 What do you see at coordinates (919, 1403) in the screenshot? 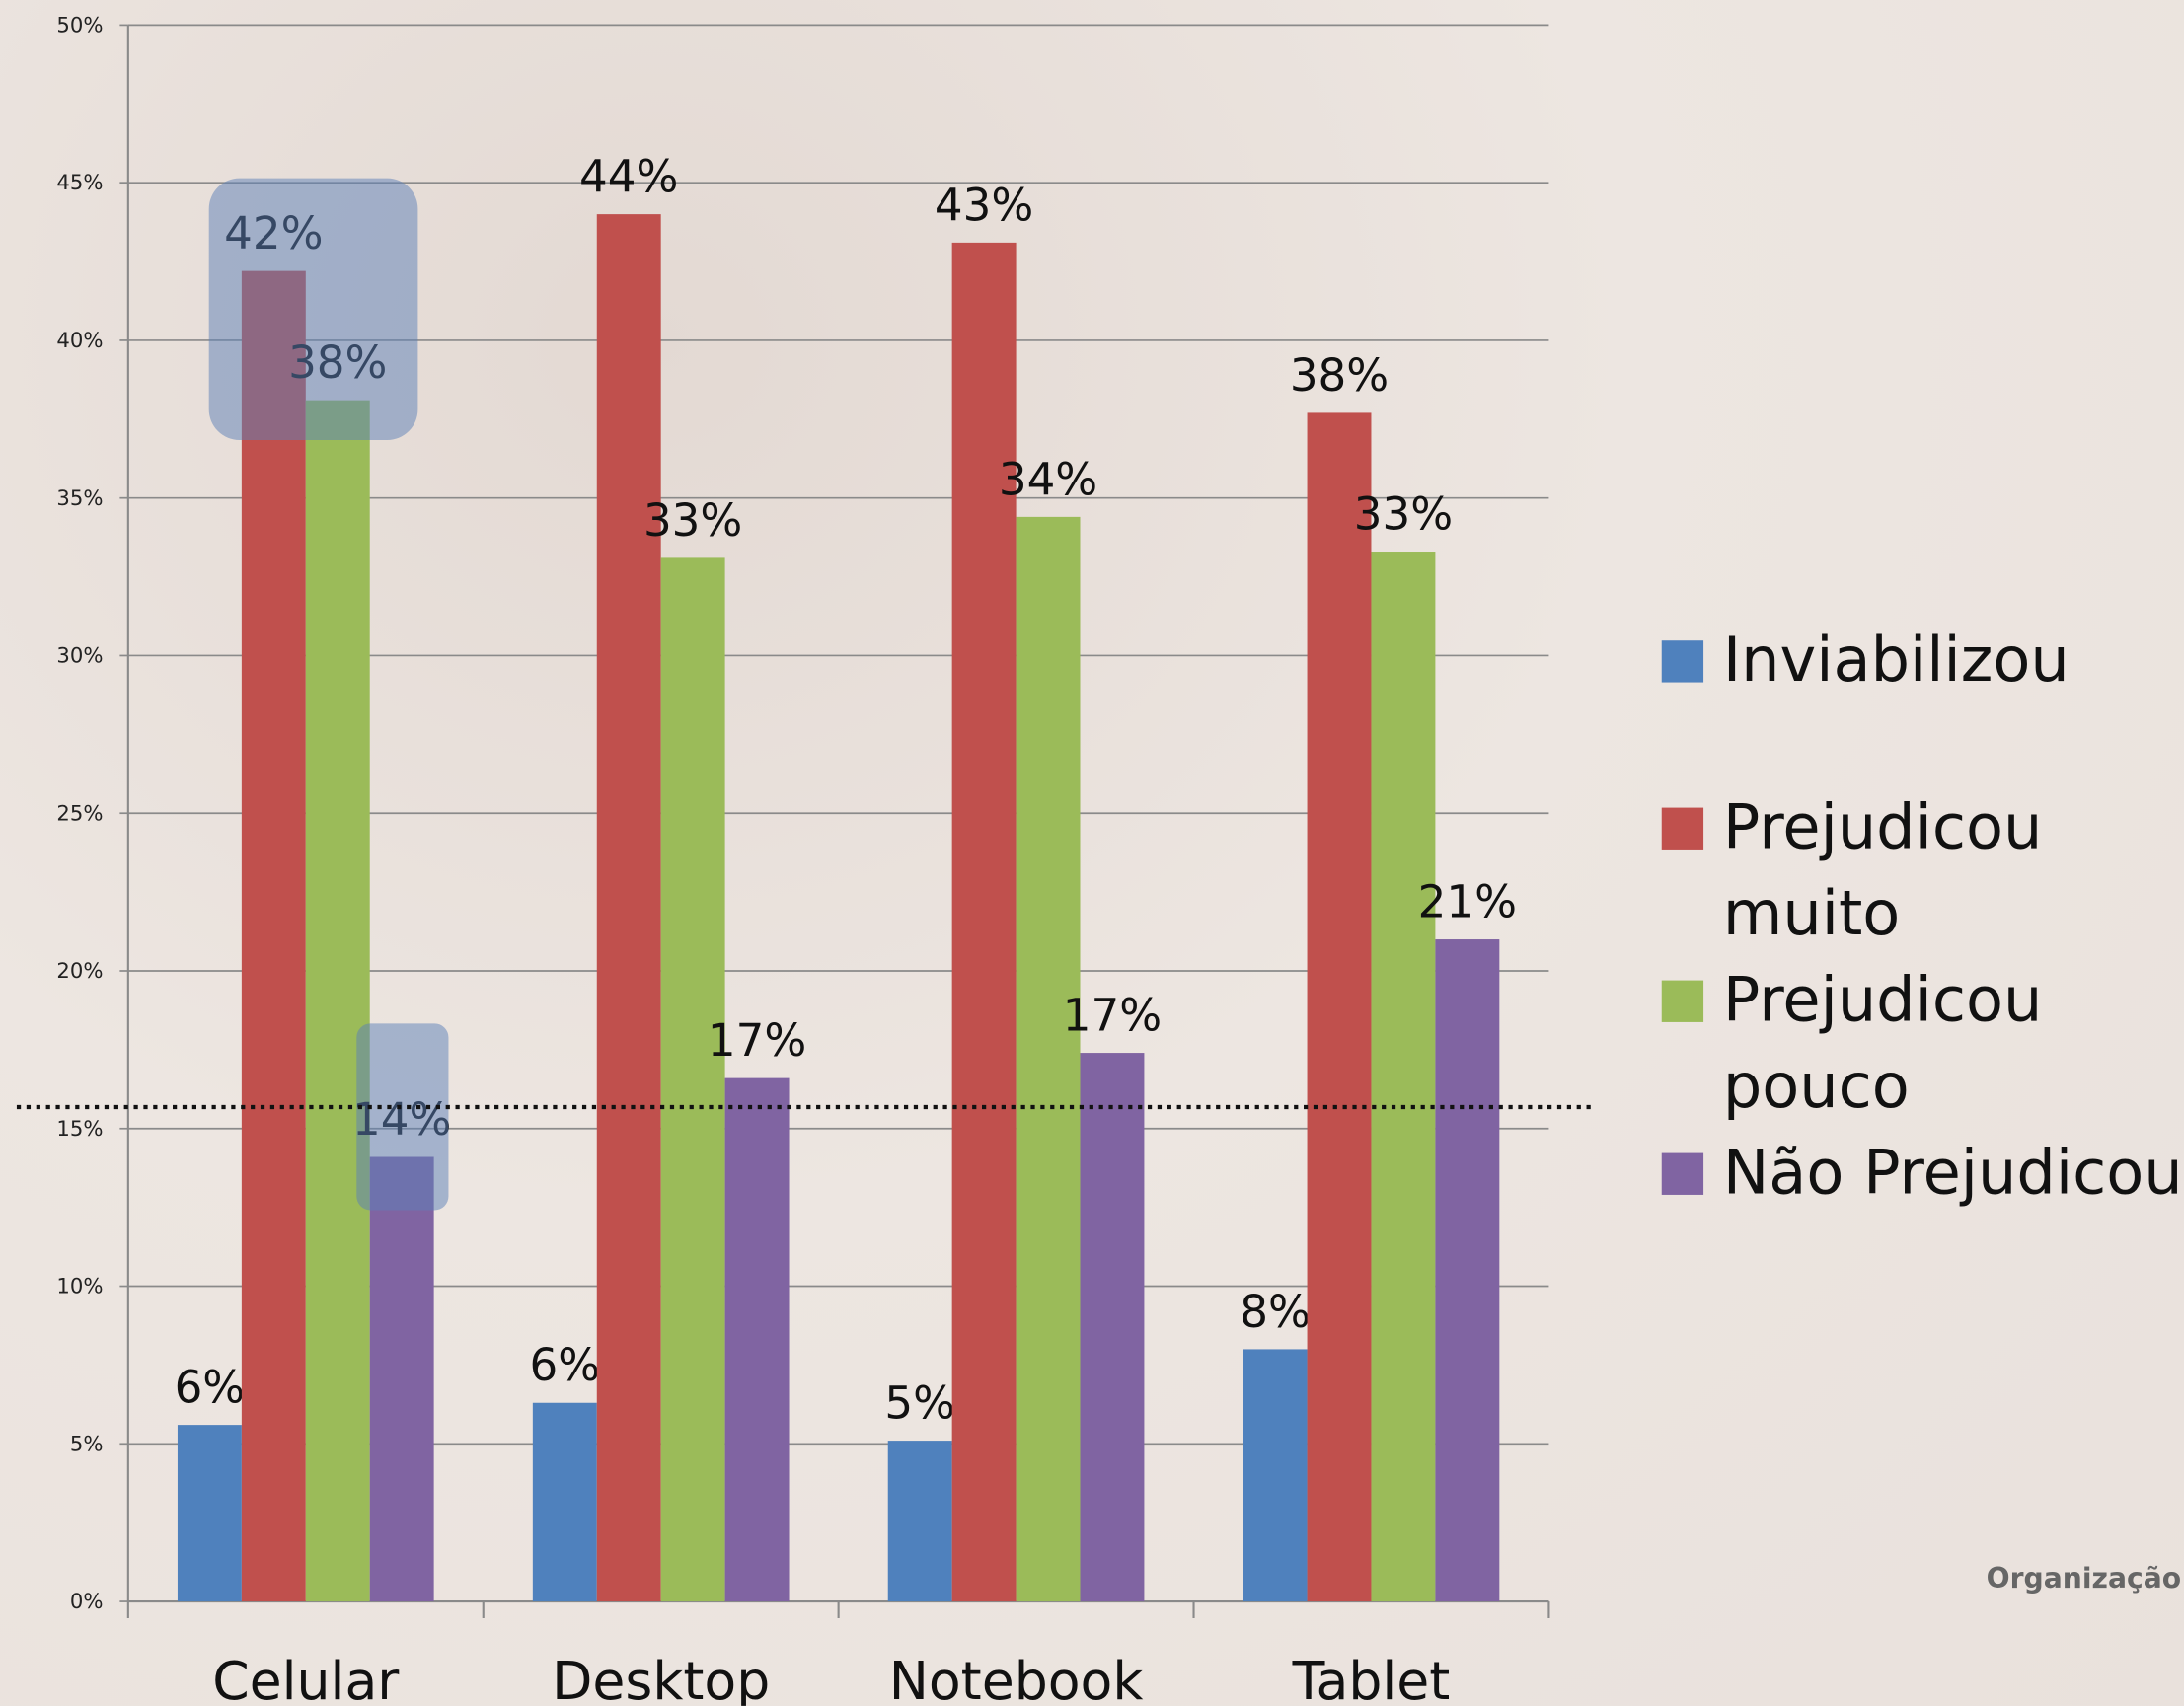
I see `data-label: 5%` at bounding box center [919, 1403].